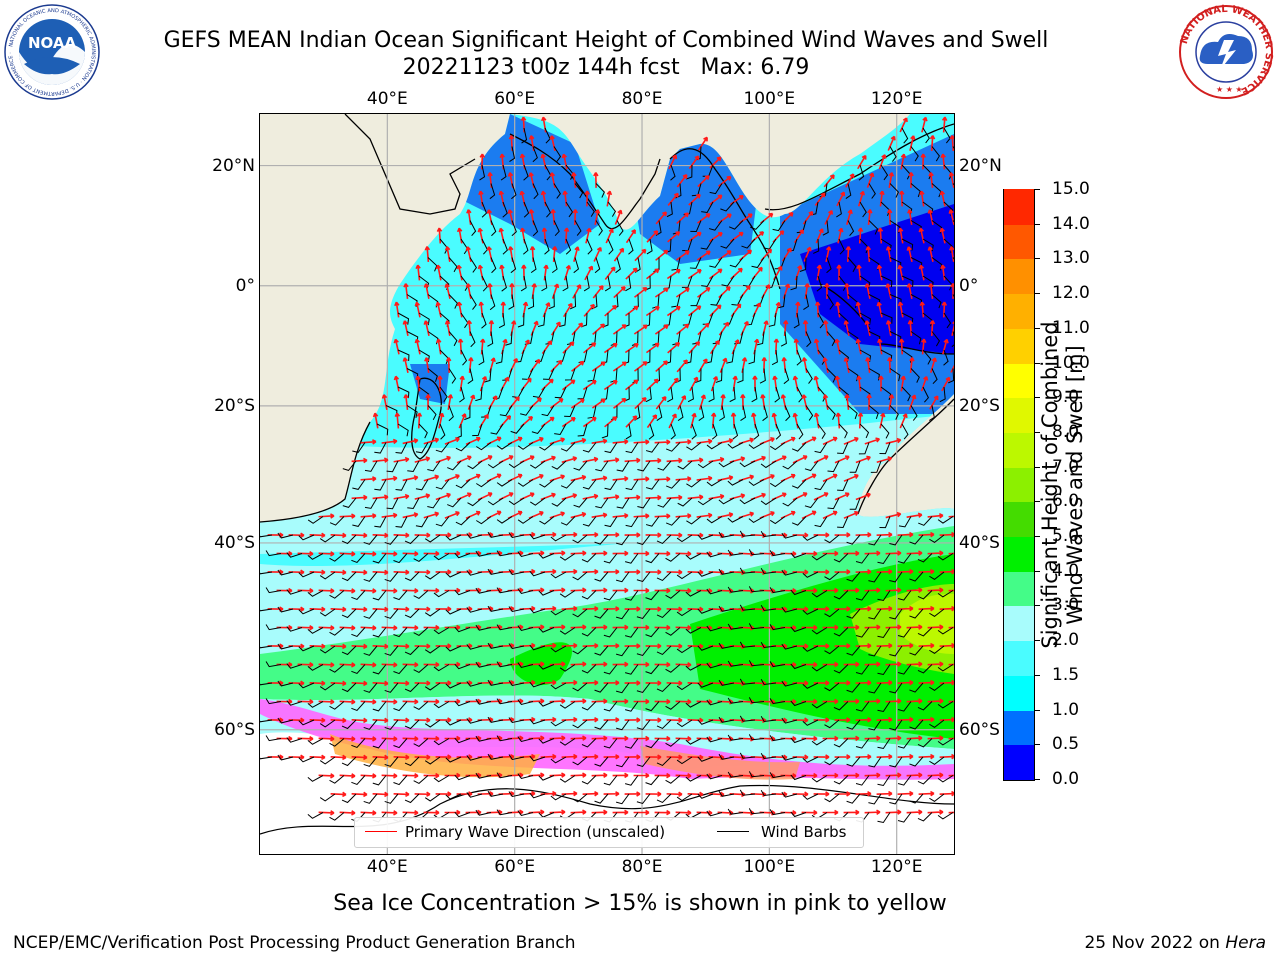 The height and width of the screenshot is (960, 1280). What do you see at coordinates (52, 43) in the screenshot?
I see `svg-text: NOAA` at bounding box center [52, 43].